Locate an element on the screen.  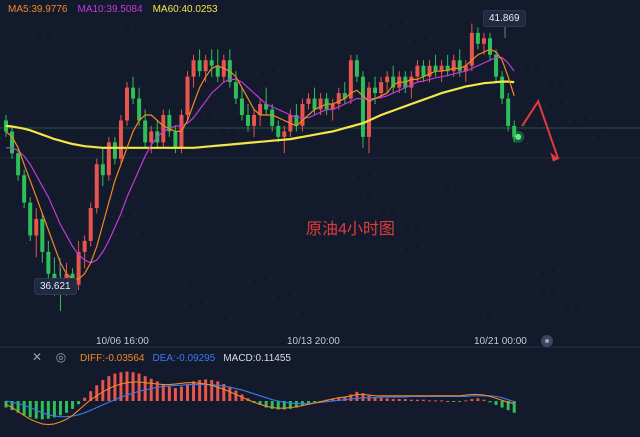
close-icon: ✕ is located at coordinates (37, 357).